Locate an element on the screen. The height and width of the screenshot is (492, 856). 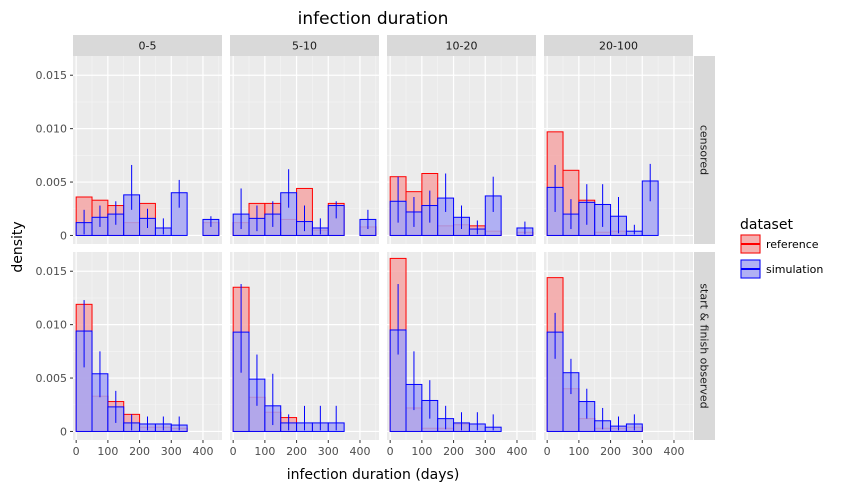
legend: dataset reference simulation is located at coordinates (781, 248).